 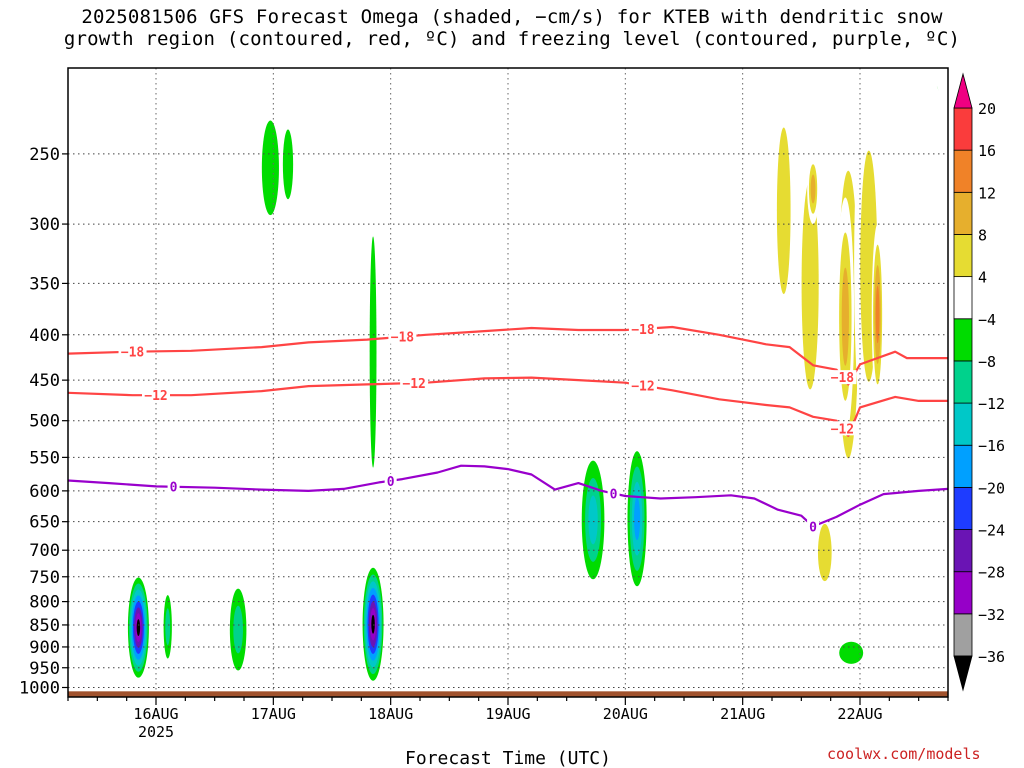 I want to click on colorbar: 20 16 12 8 4 −4 −8 −12 −16 −20 −24 −28 −32 −36, so click(x=979, y=382).